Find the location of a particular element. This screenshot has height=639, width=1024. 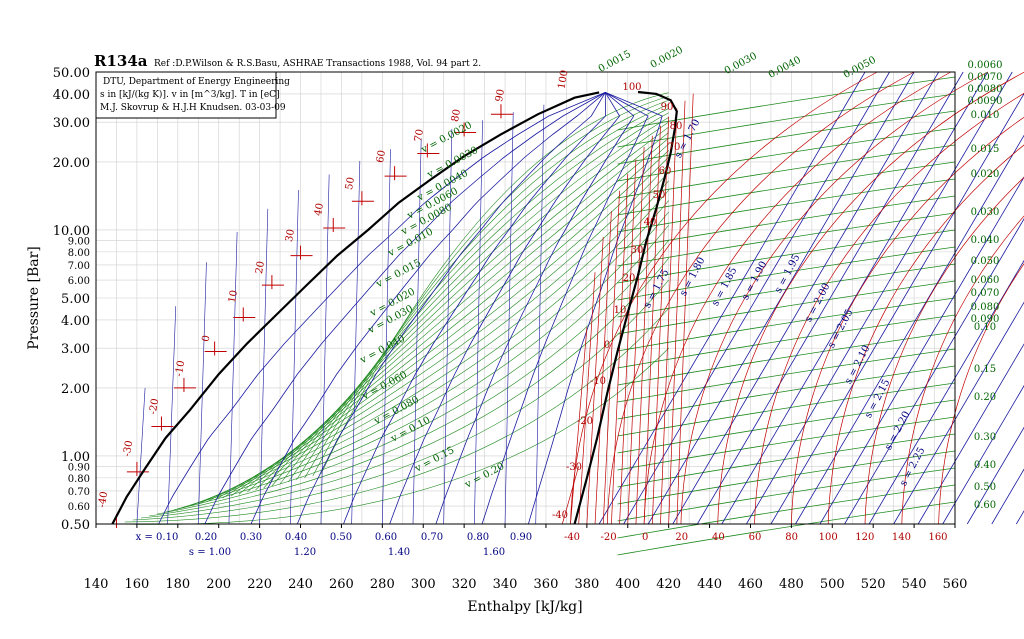

y-tick-label-minor: 0.80 is located at coordinates (79, 479).